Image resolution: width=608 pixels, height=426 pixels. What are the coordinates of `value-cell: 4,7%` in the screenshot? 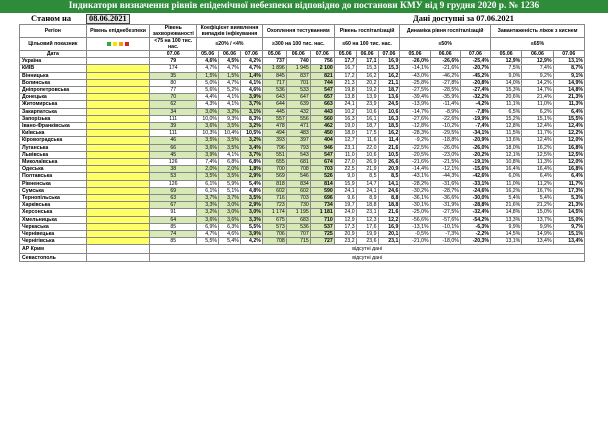 It's located at (208, 234).